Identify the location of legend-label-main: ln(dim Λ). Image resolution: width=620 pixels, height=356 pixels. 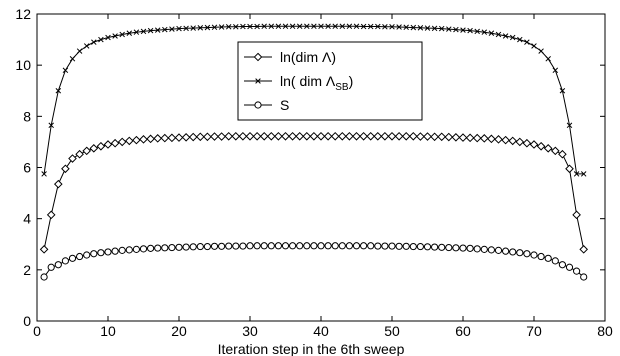
(308, 57).